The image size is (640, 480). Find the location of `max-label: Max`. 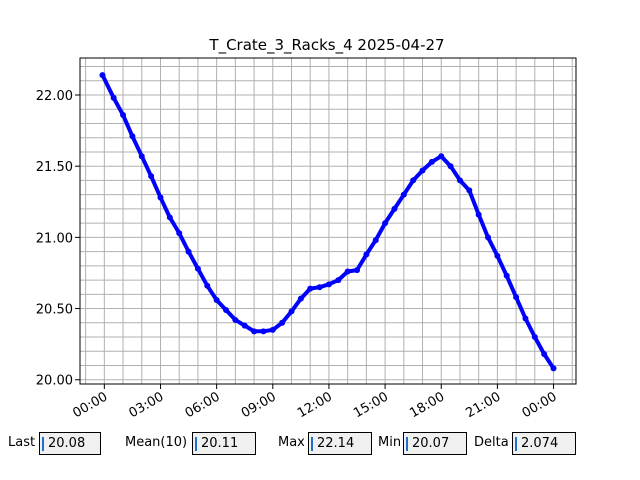

max-label: Max is located at coordinates (291, 442).